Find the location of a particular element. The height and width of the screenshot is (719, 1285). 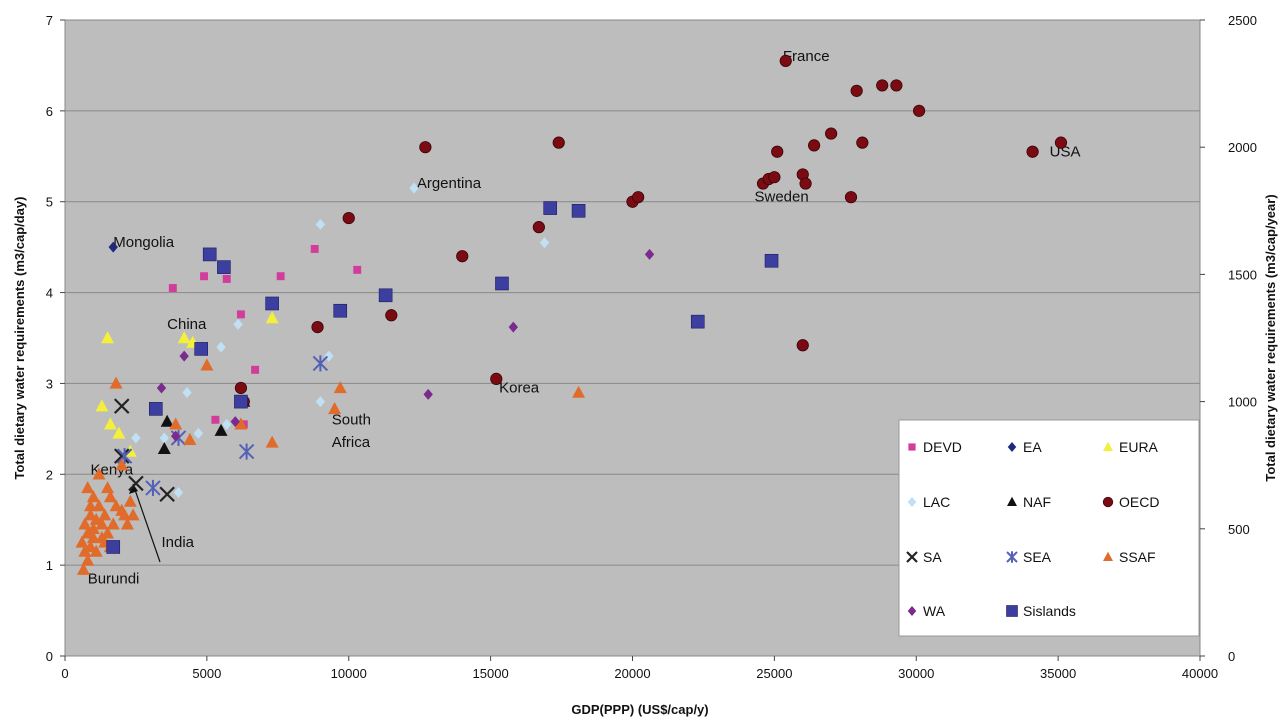

india-arrow-line is located at coordinates (146, 523).